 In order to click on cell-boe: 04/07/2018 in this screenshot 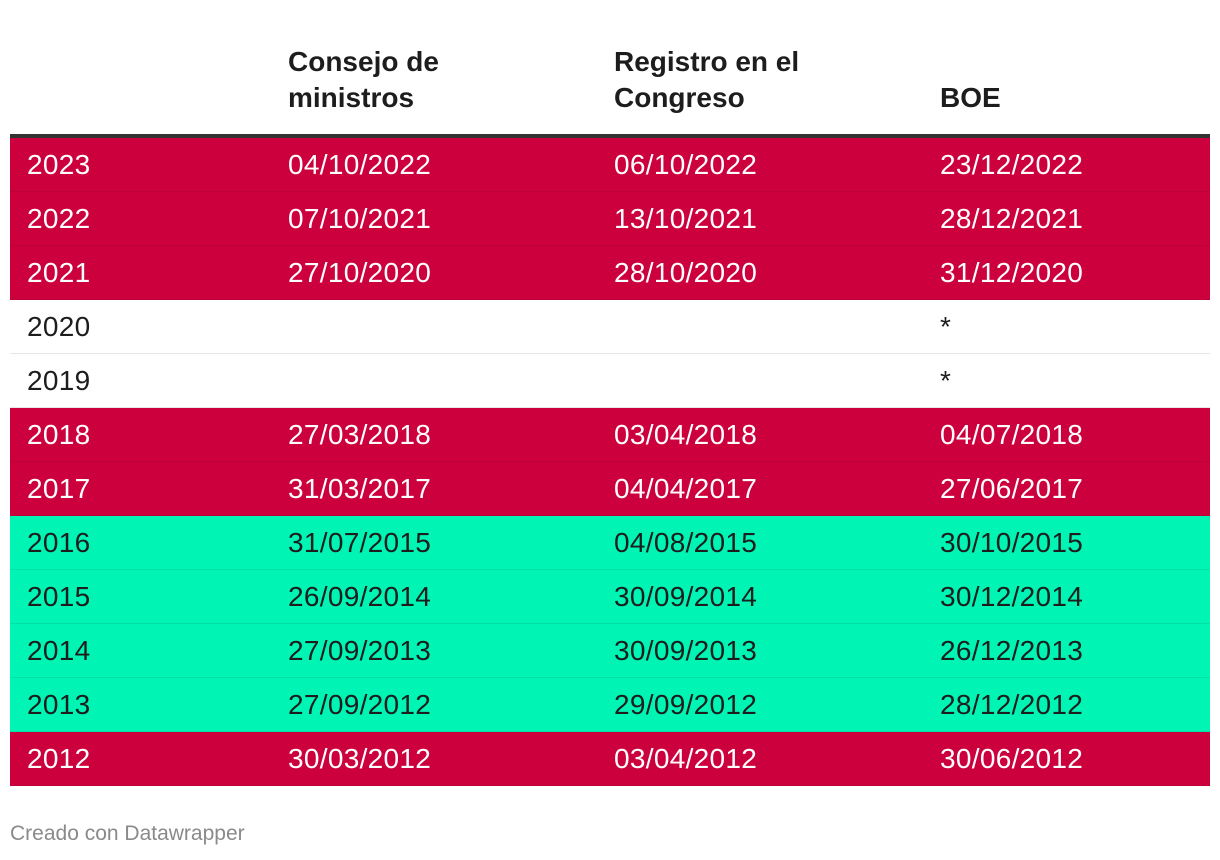, I will do `click(1012, 434)`.